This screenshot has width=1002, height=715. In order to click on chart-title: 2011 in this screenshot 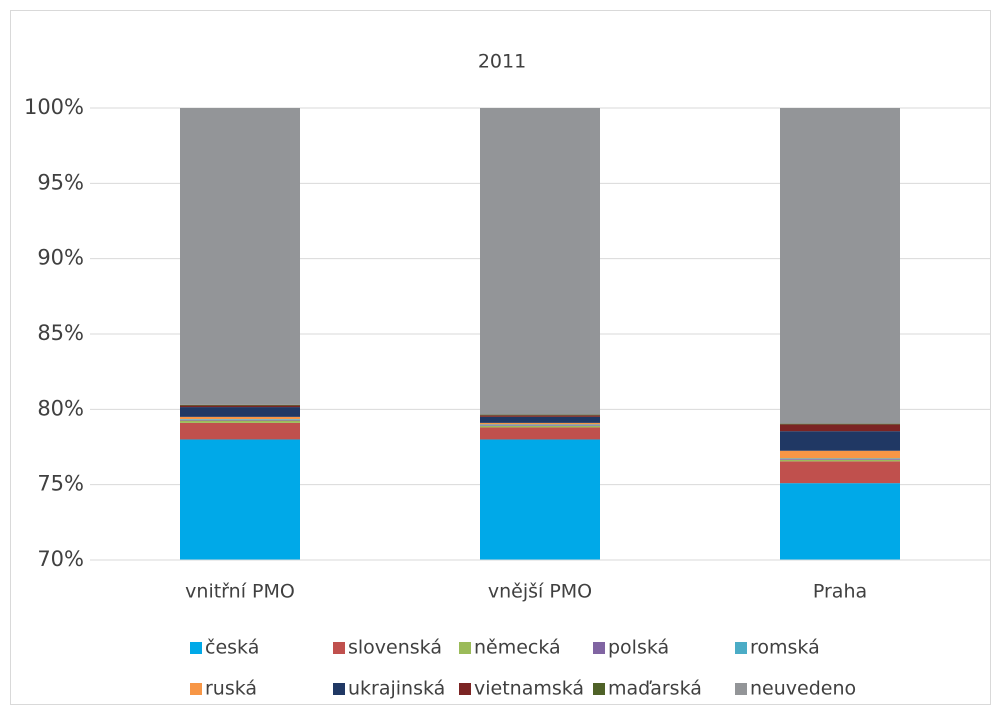, I will do `click(502, 62)`.